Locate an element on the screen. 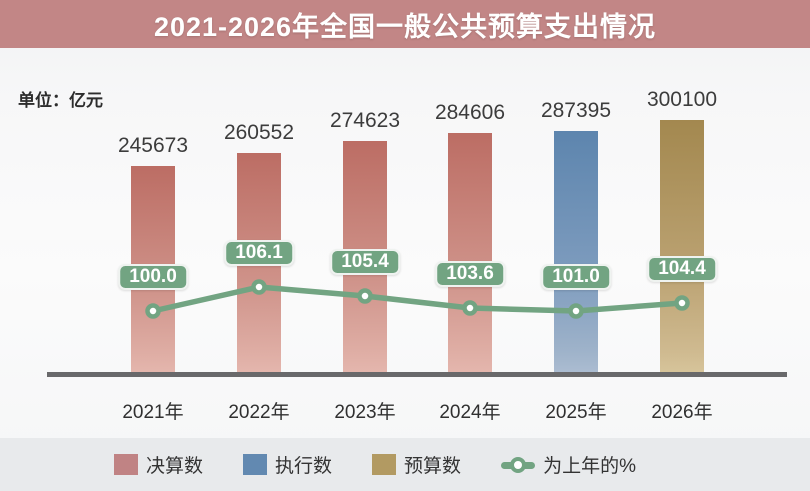  bar-value-label: 274623 is located at coordinates (365, 120).